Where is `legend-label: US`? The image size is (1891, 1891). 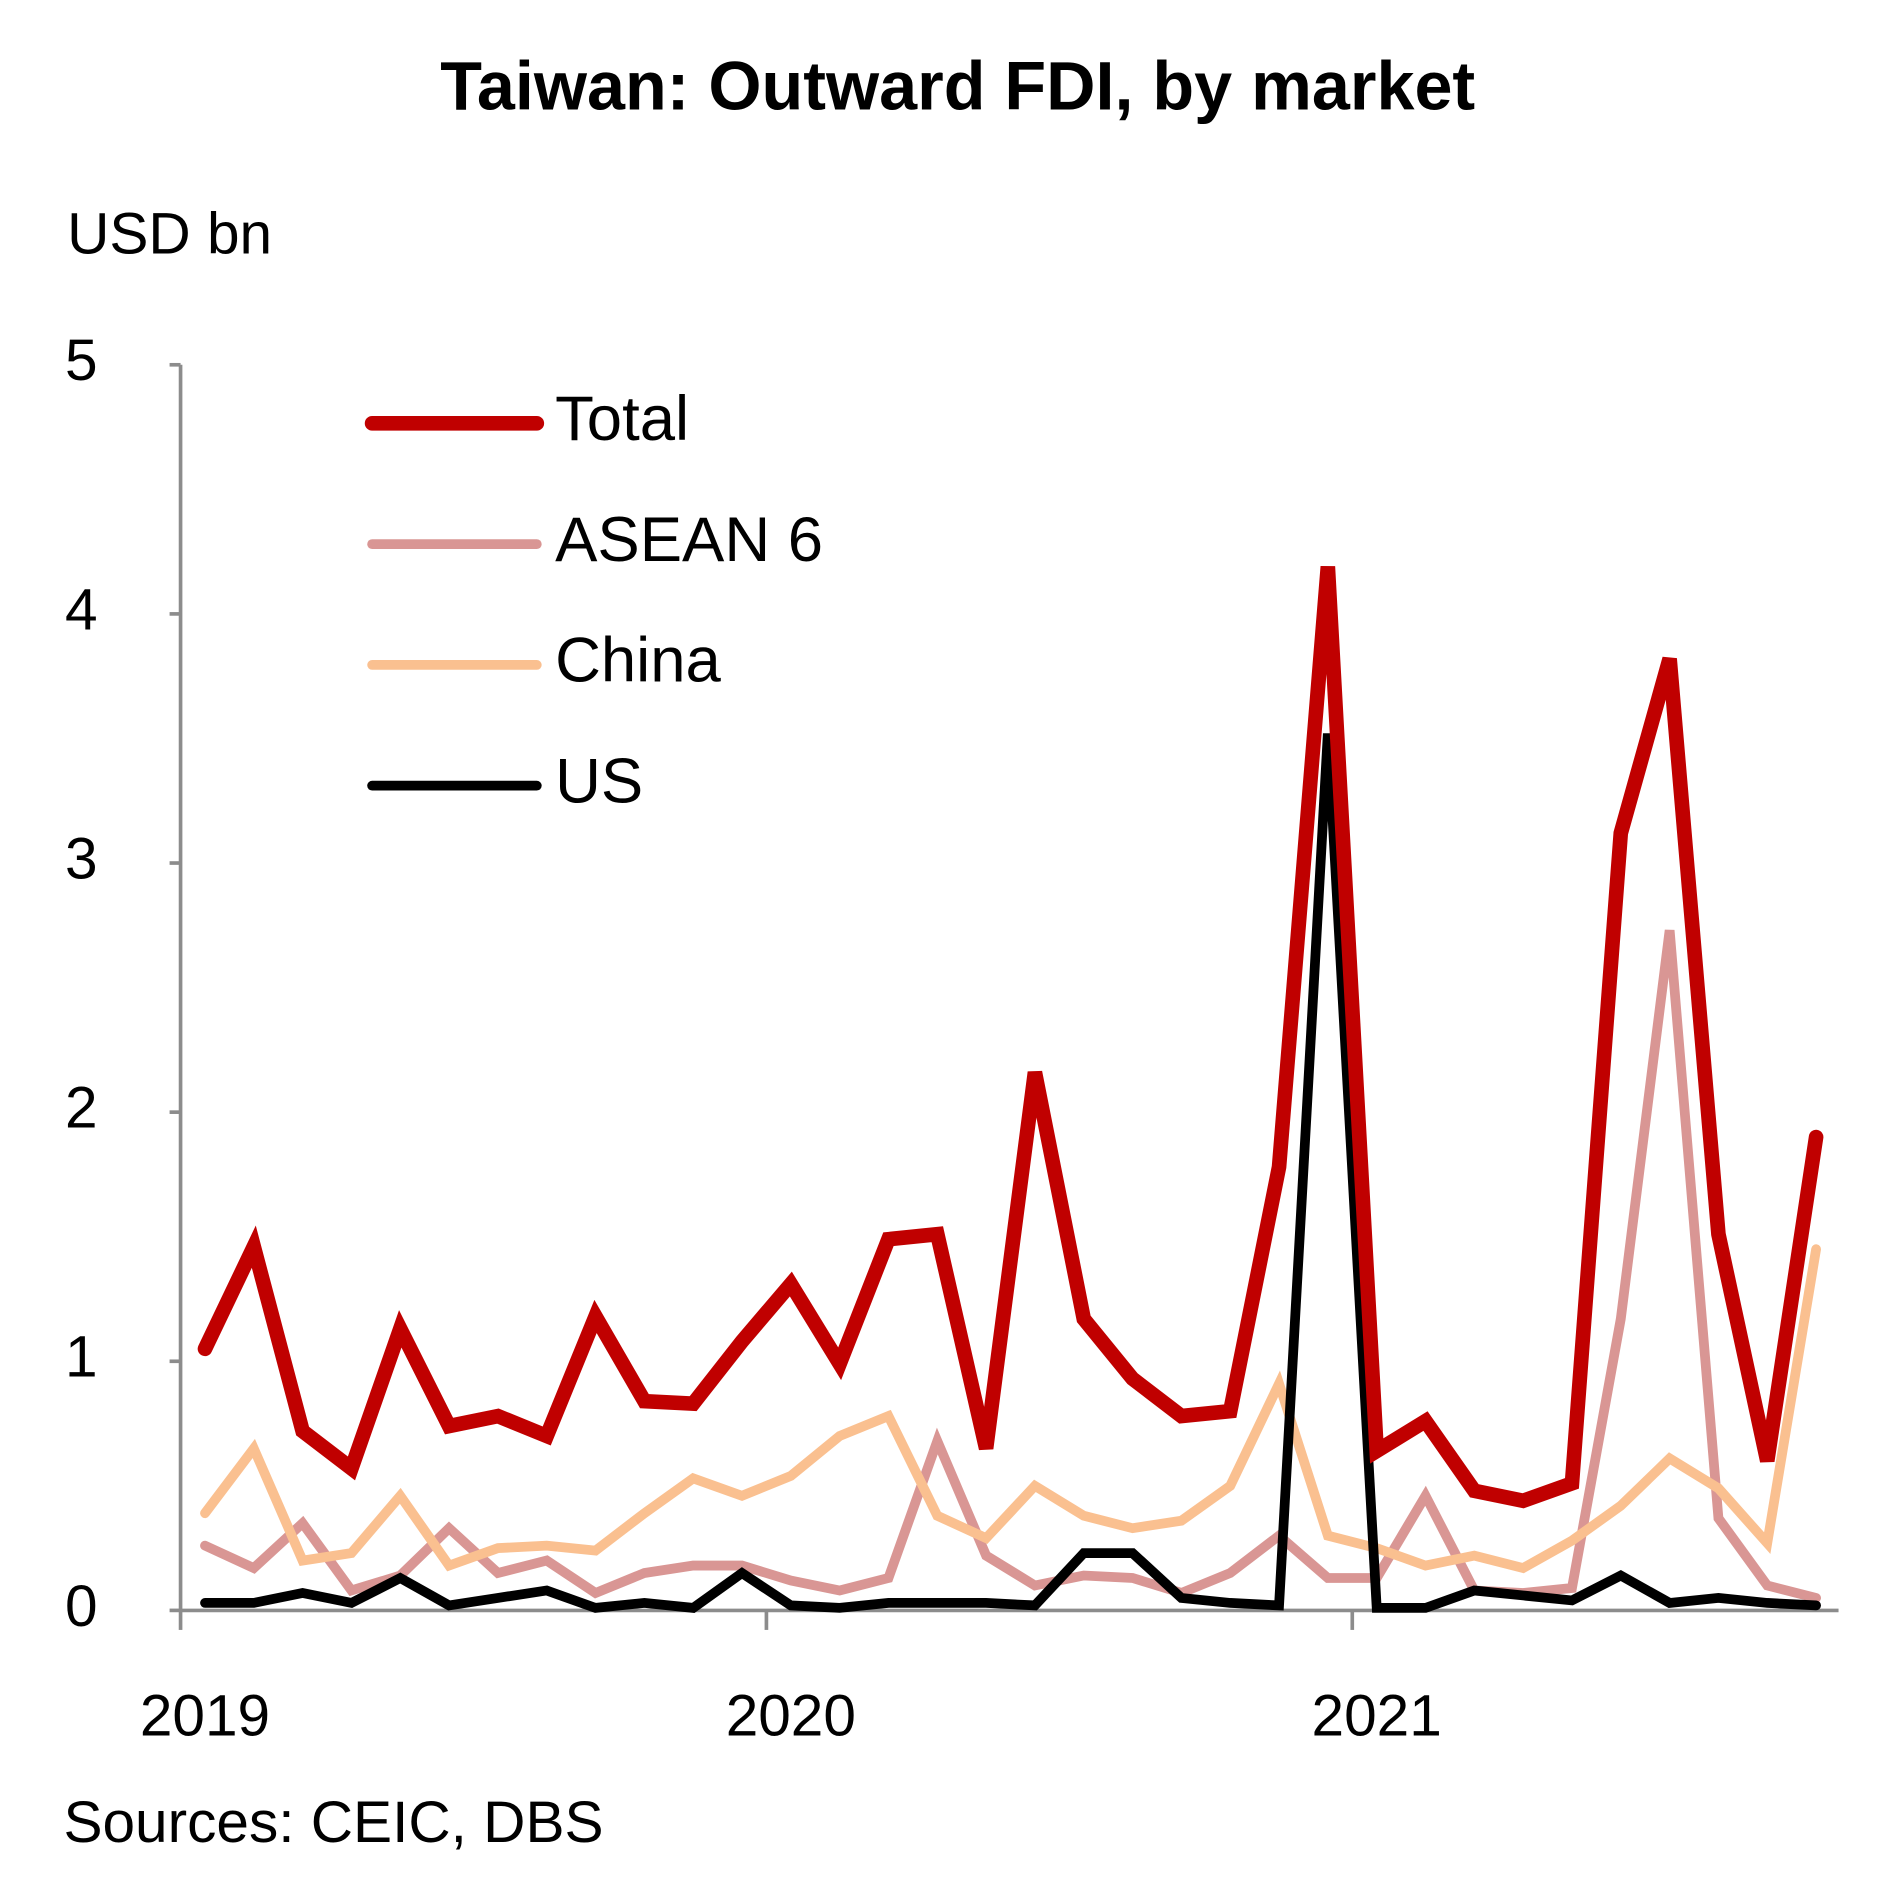
legend-label: US is located at coordinates (599, 781).